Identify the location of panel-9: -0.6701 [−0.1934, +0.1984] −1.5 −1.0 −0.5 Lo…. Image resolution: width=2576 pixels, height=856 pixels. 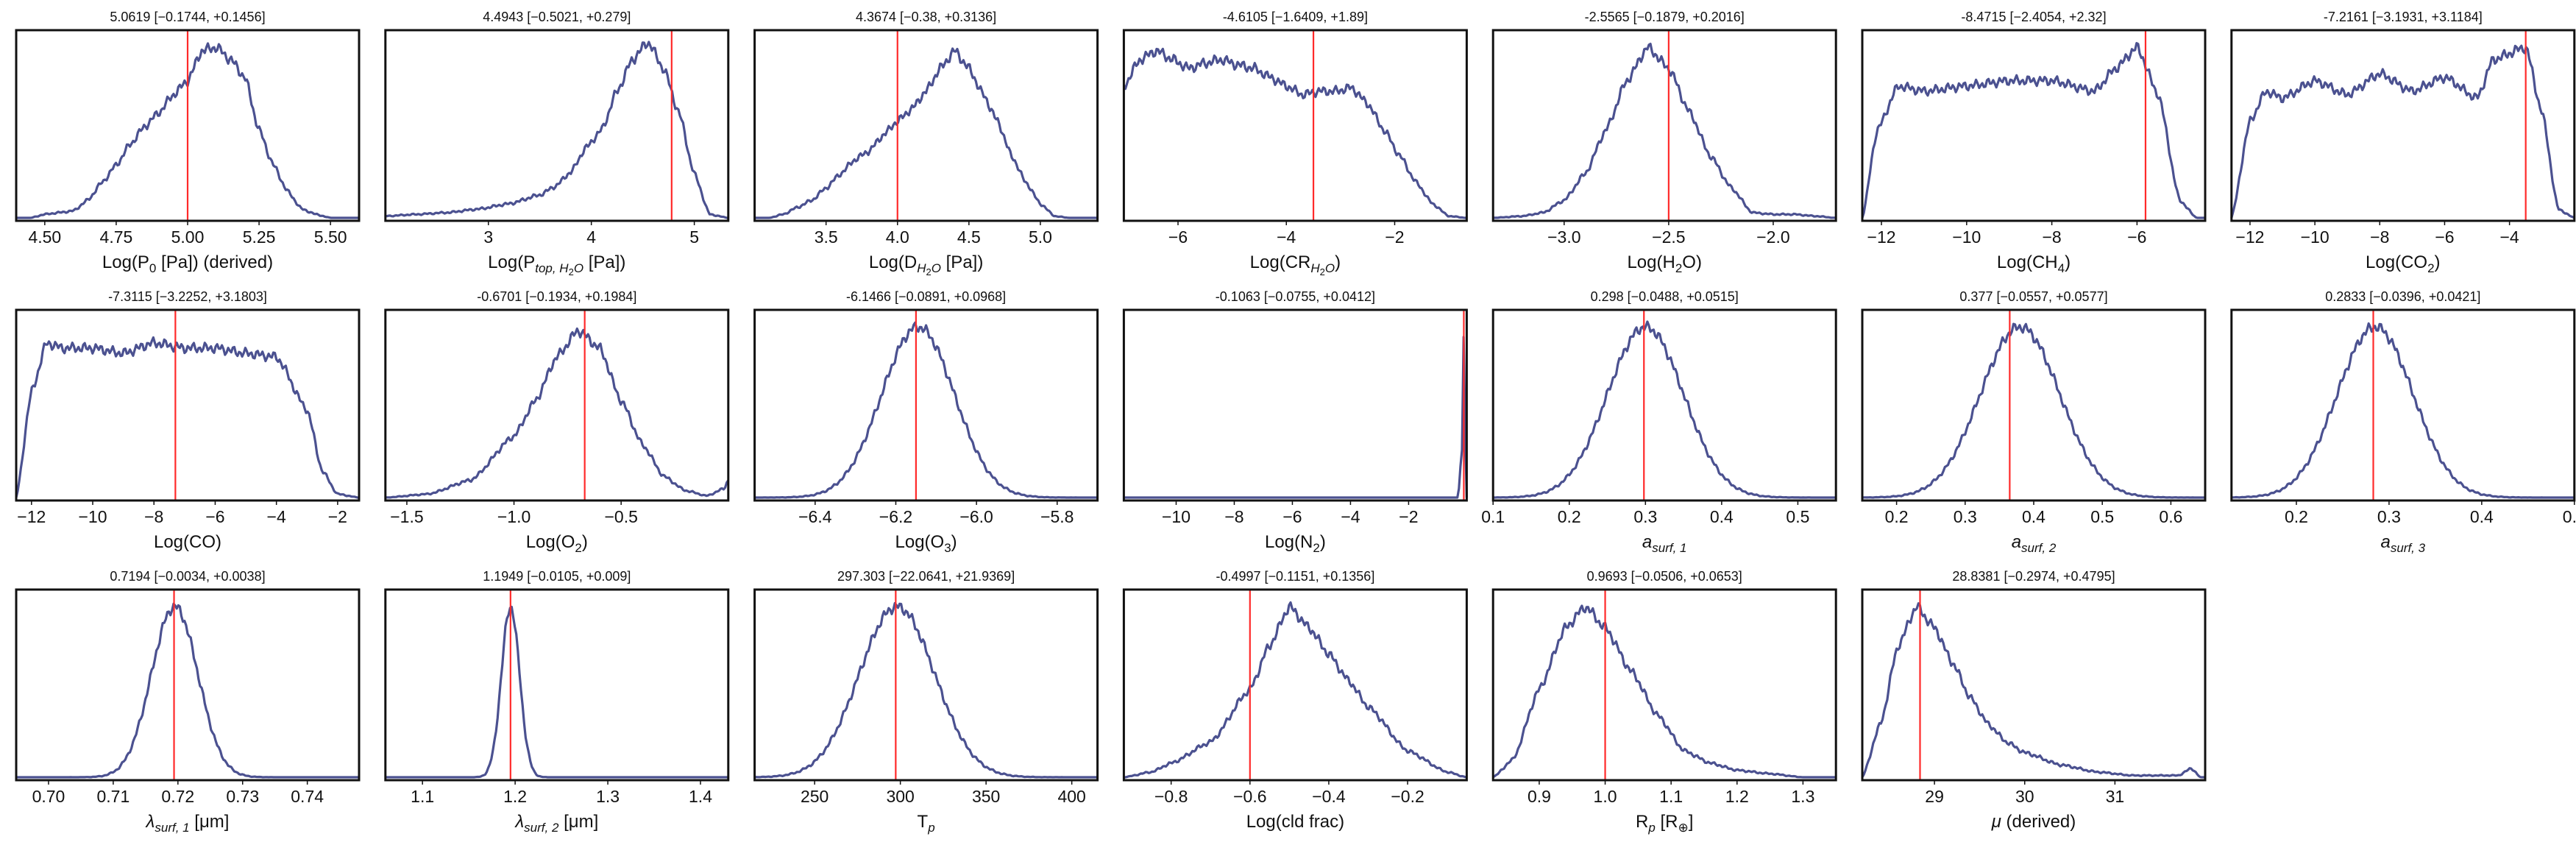
(557, 422).